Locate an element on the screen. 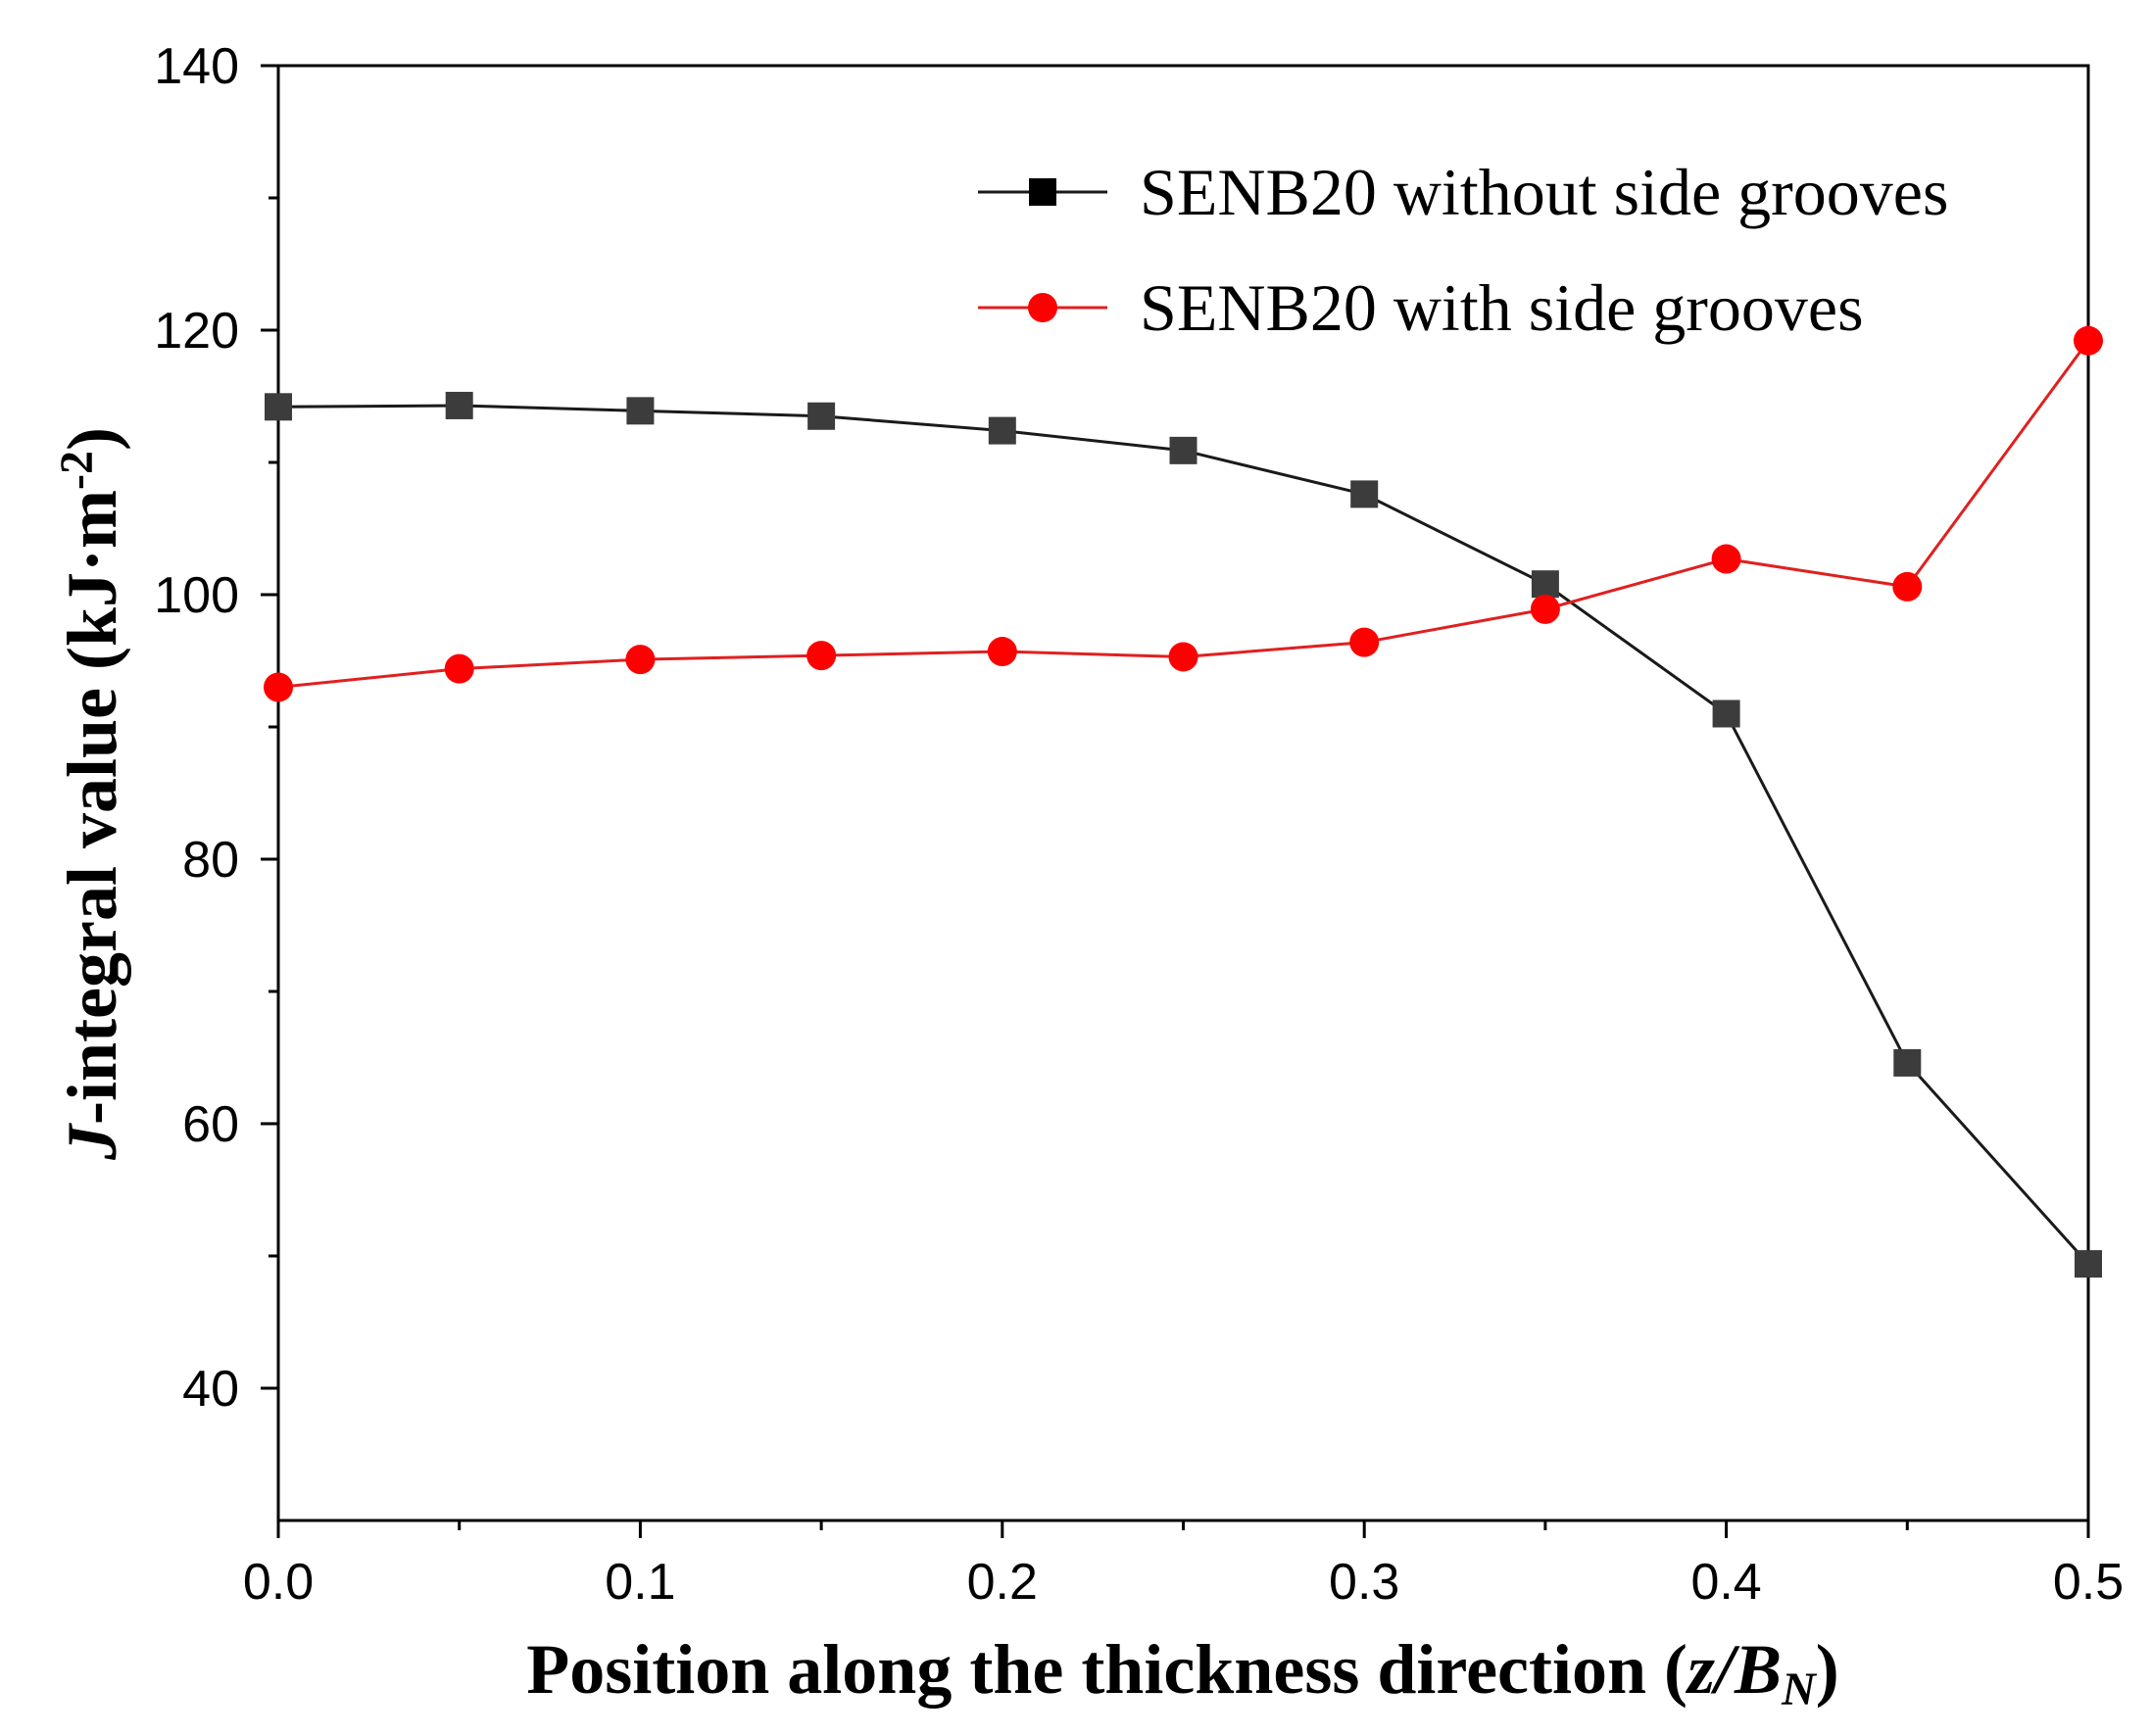 This screenshot has height=1736, width=2151. y-axis-title: J-integral value (kJ·m-2) is located at coordinates (91, 794).